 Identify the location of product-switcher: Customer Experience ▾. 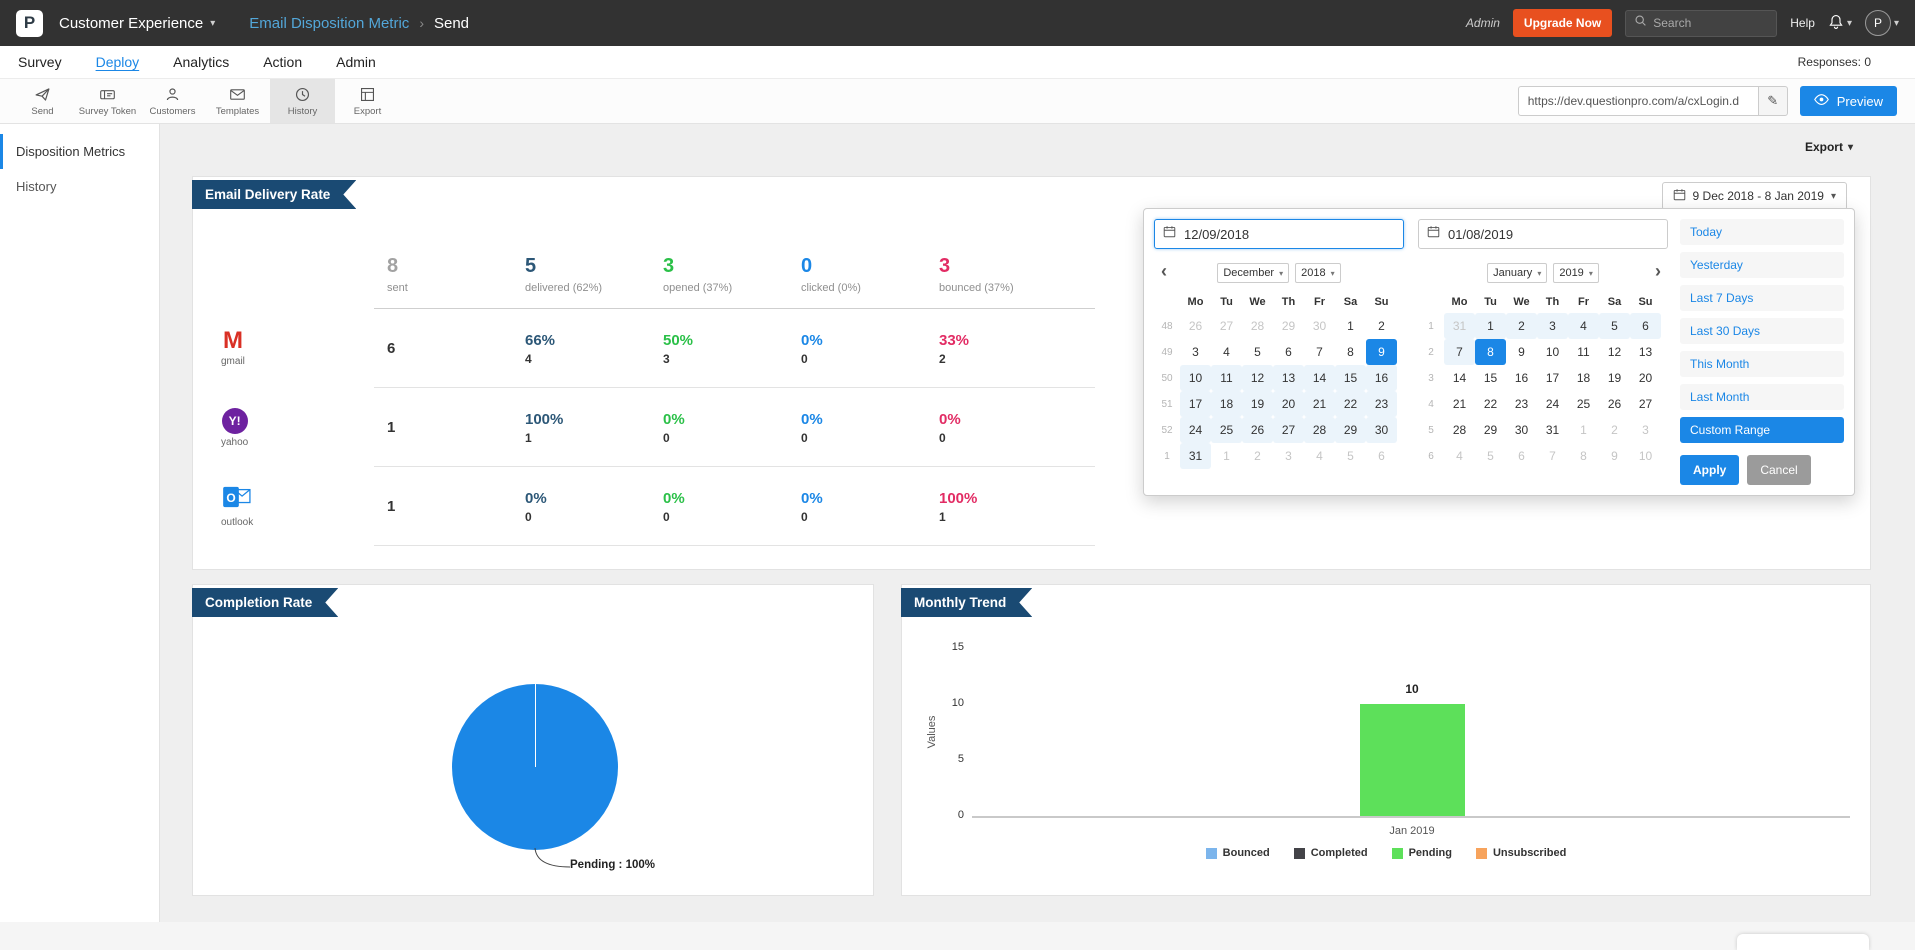
(137, 23).